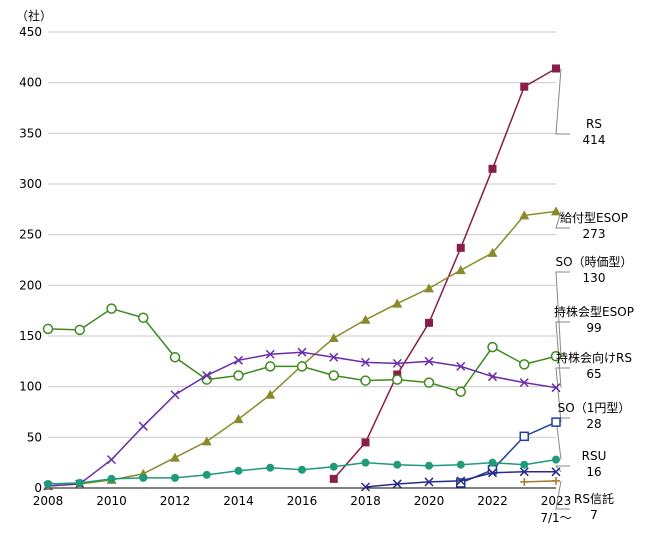 This screenshot has width=650, height=540. Describe the element at coordinates (594, 456) in the screenshot. I see `series-name-label: RSU` at that location.